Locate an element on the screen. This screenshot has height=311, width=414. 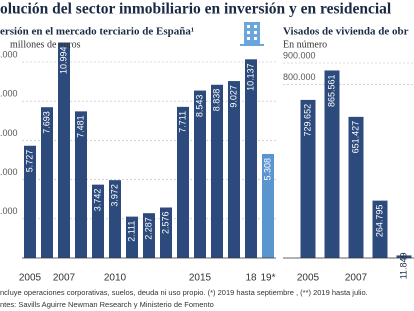
chart-subtitle: En número is located at coordinates (305, 44).